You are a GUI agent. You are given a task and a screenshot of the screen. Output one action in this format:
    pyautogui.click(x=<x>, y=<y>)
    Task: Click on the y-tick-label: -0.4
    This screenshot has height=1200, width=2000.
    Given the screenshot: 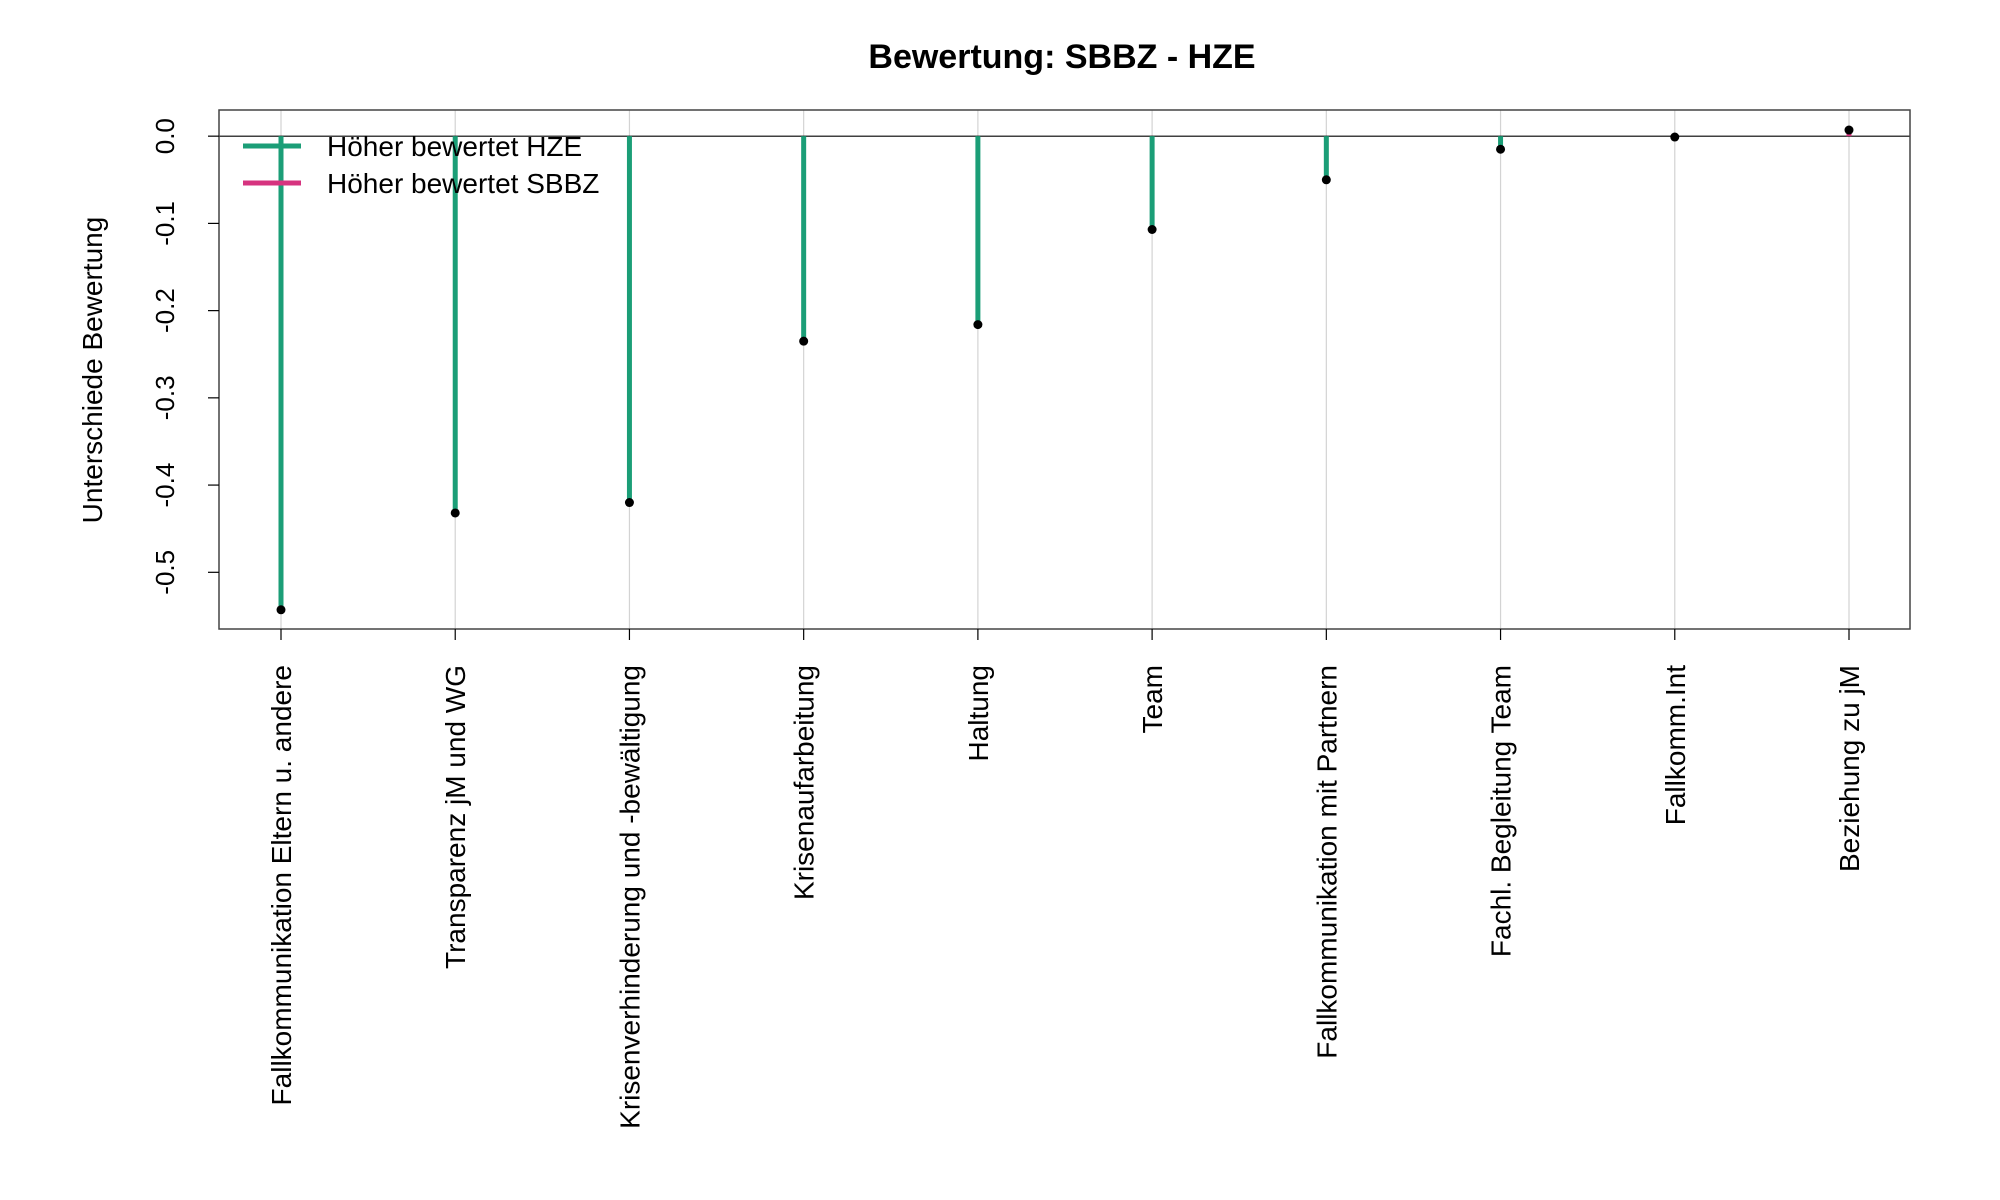 What is the action you would take?
    pyautogui.click(x=165, y=485)
    